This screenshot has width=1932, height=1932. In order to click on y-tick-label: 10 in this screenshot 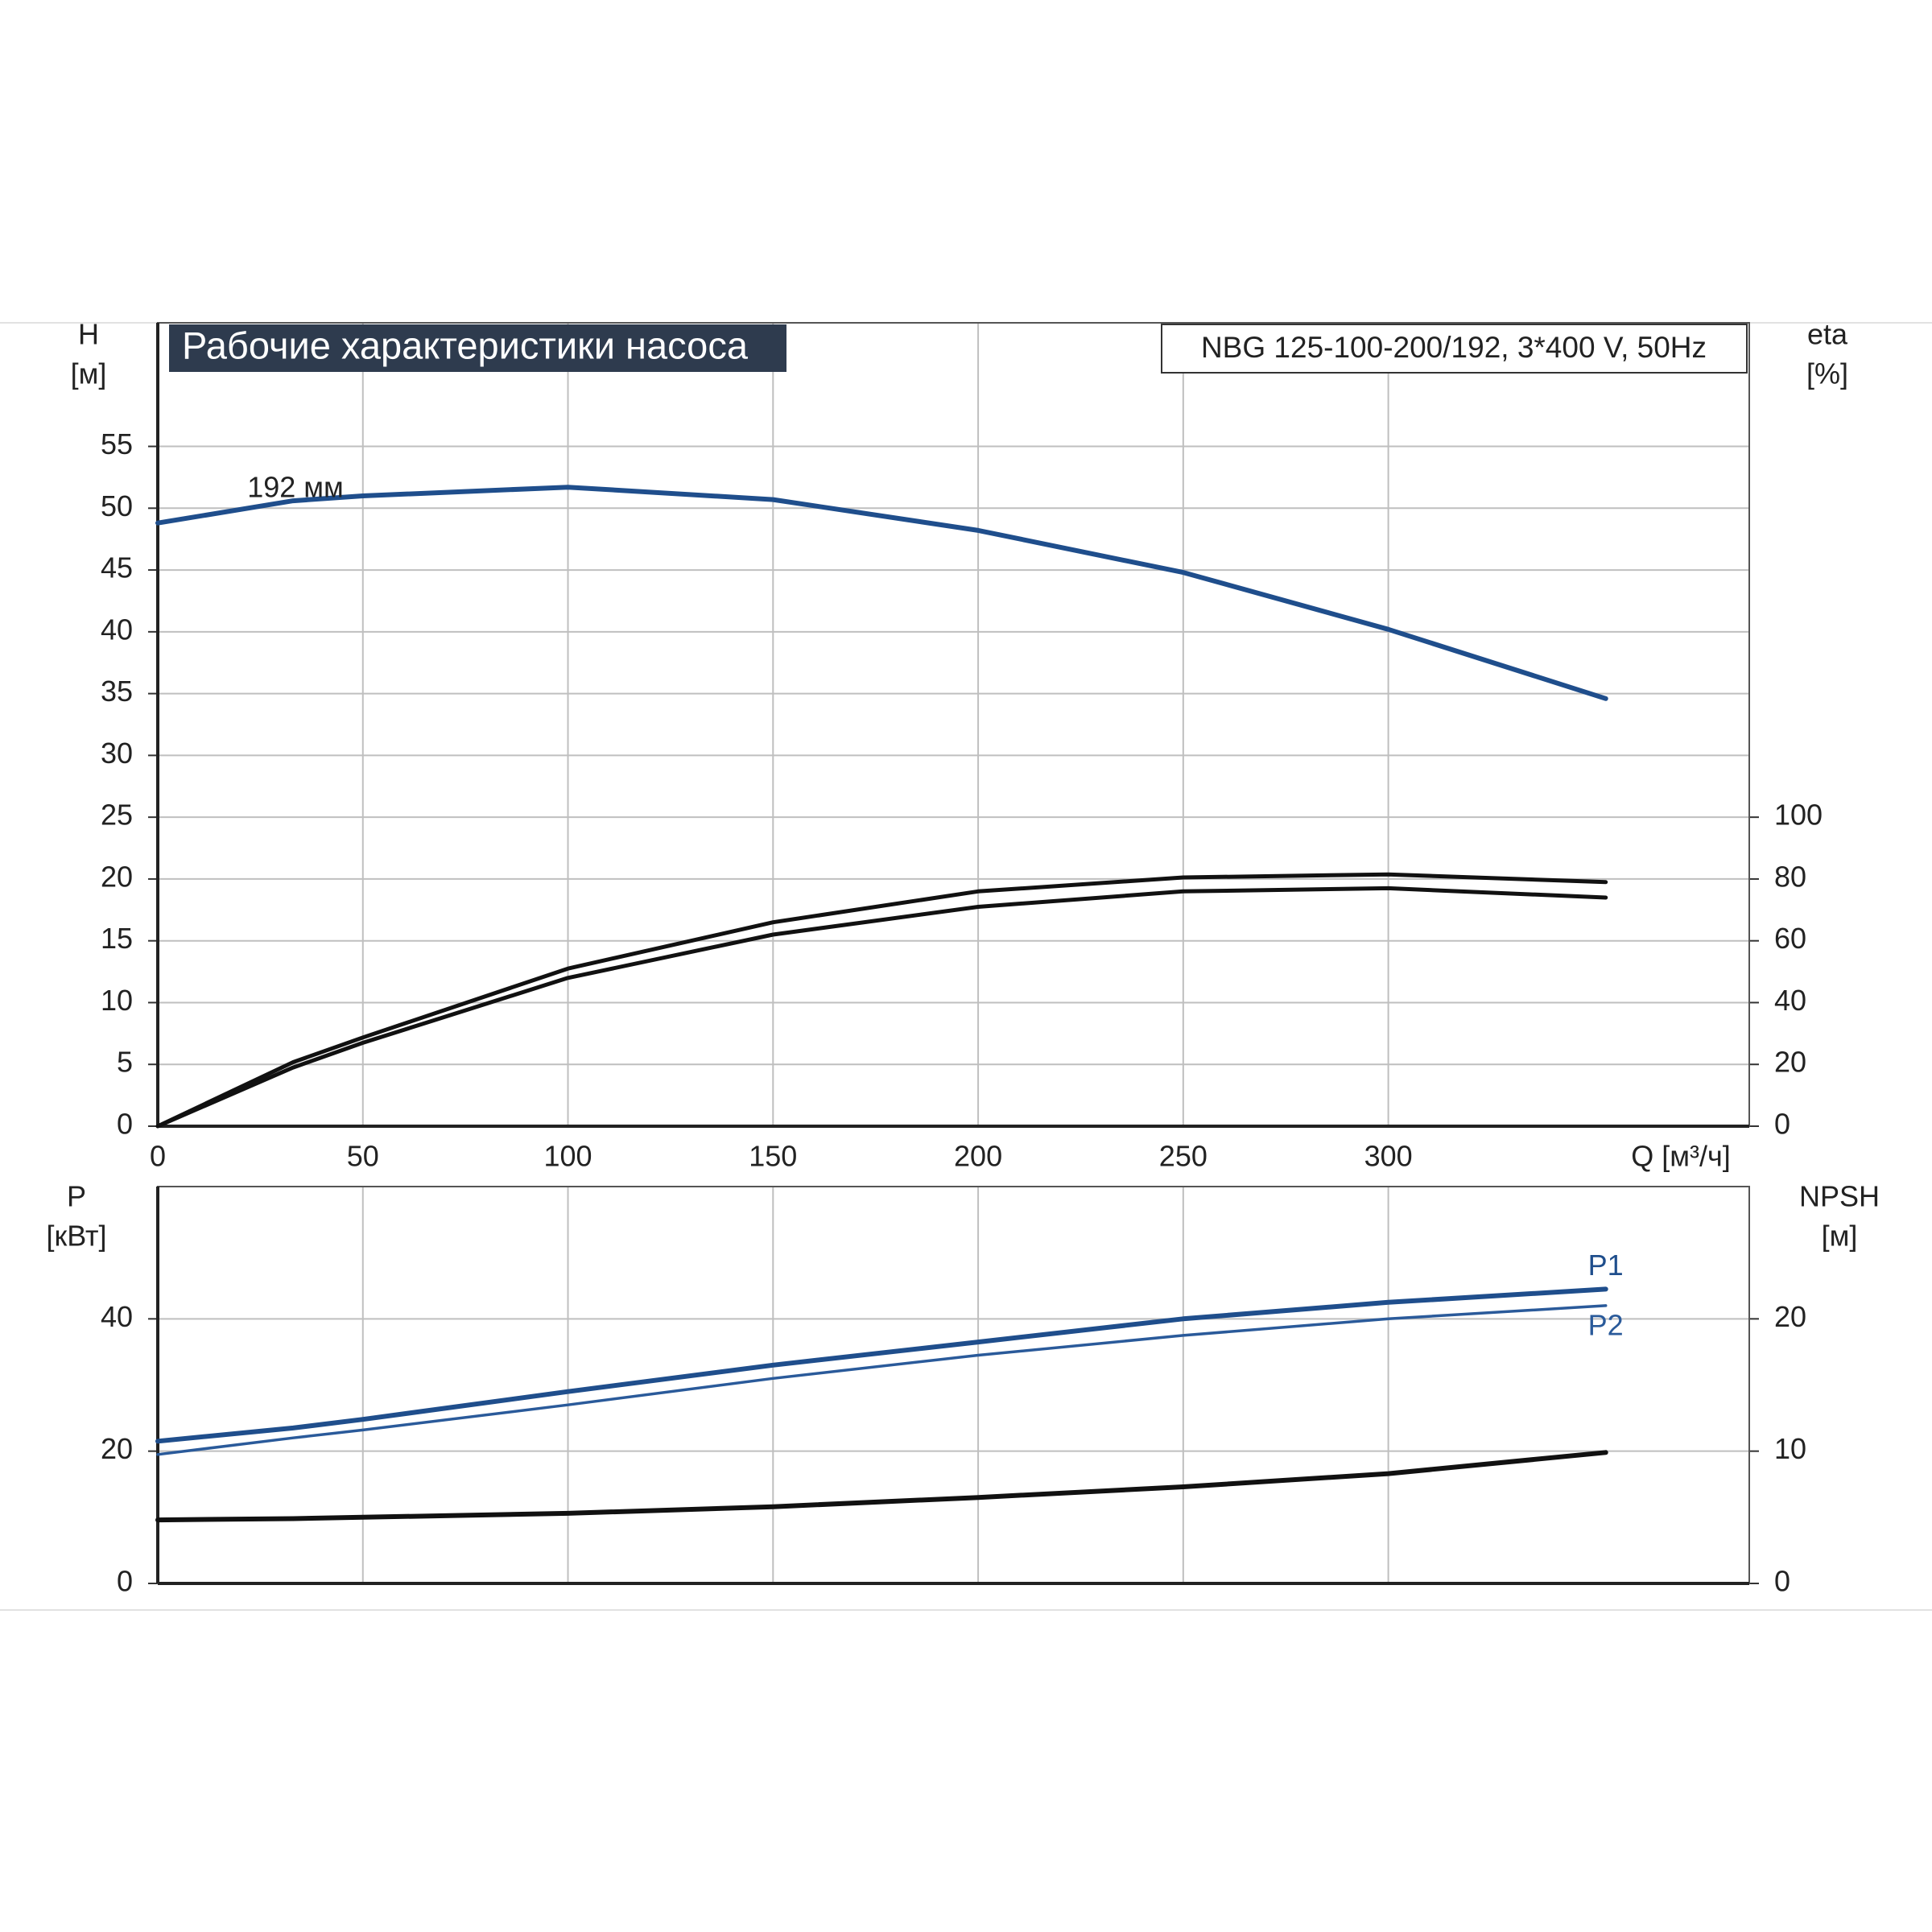, I will do `click(117, 1000)`.